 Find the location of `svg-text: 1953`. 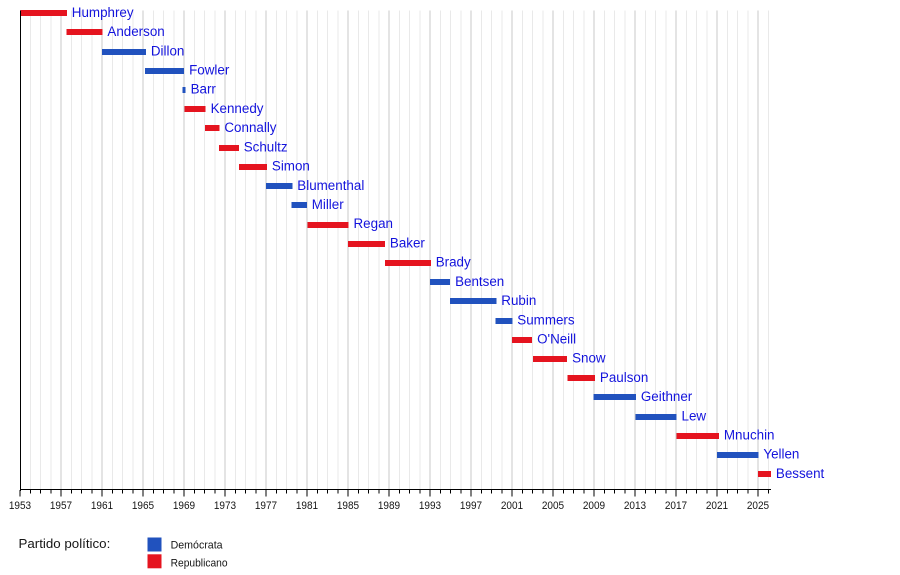

svg-text: 1953 is located at coordinates (20, 506).